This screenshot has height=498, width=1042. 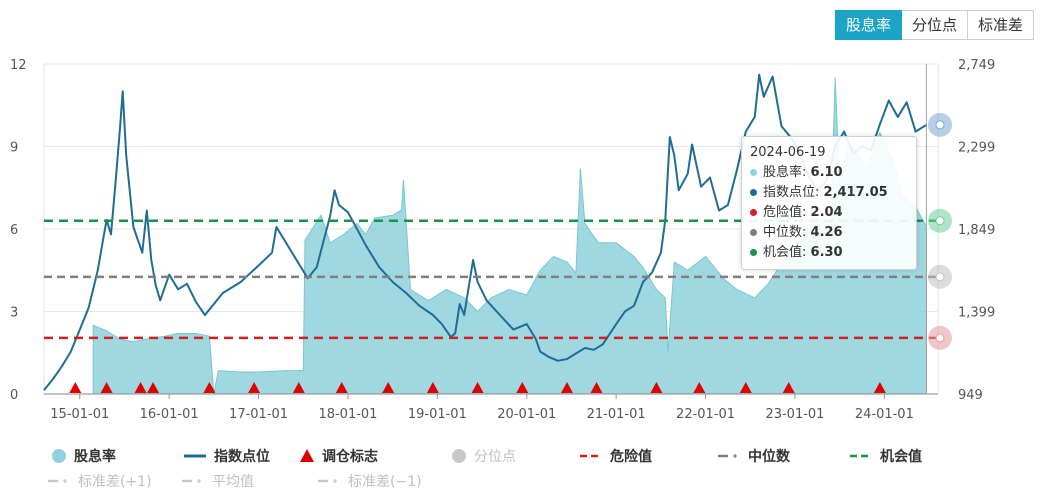 I want to click on tooltip-value: 6.30, so click(x=826, y=252).